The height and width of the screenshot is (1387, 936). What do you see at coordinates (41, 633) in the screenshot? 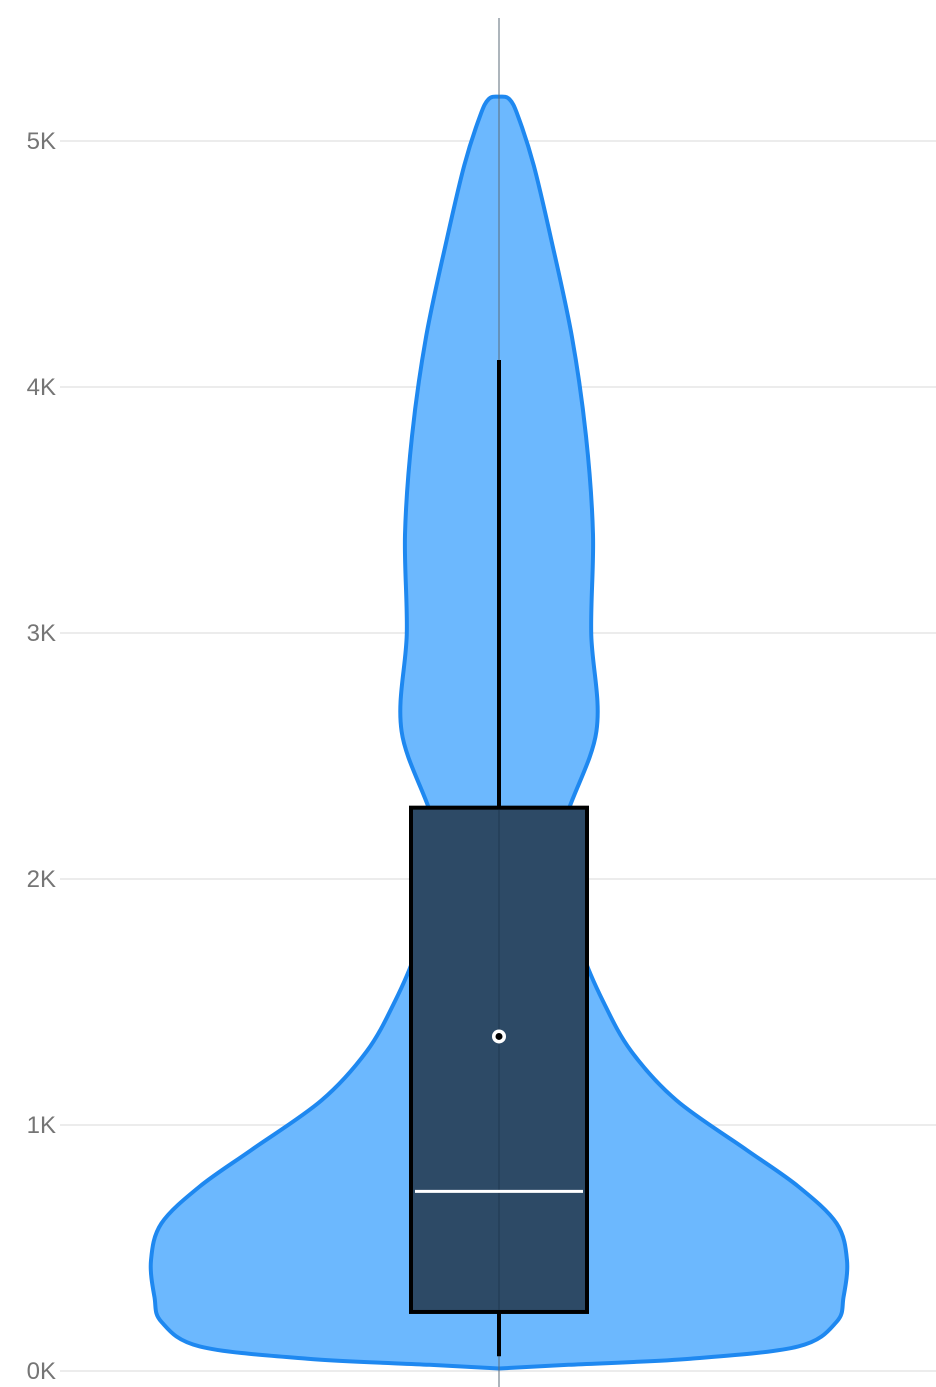
I see `y-tick-label: 3K` at bounding box center [41, 633].